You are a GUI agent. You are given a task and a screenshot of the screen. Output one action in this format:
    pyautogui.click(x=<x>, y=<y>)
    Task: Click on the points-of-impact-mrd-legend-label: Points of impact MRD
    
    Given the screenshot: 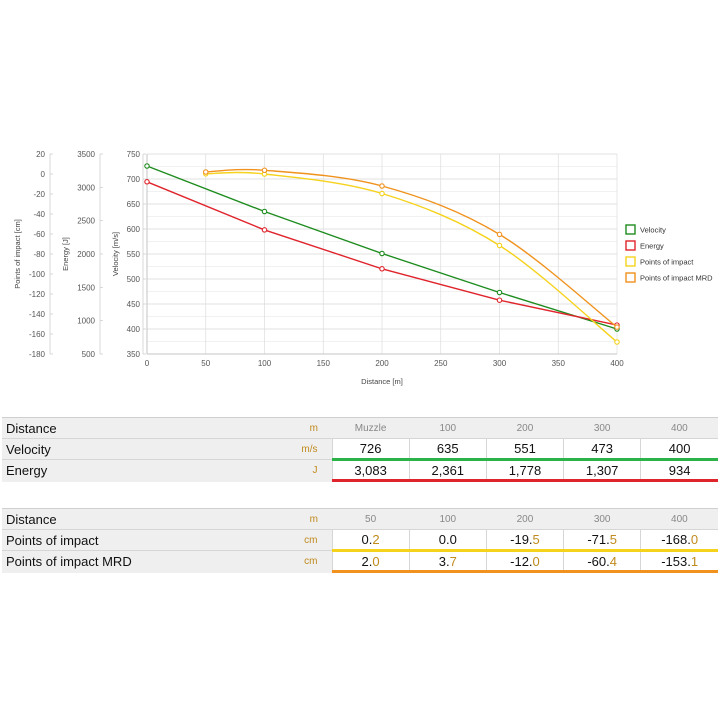 What is the action you would take?
    pyautogui.click(x=676, y=278)
    